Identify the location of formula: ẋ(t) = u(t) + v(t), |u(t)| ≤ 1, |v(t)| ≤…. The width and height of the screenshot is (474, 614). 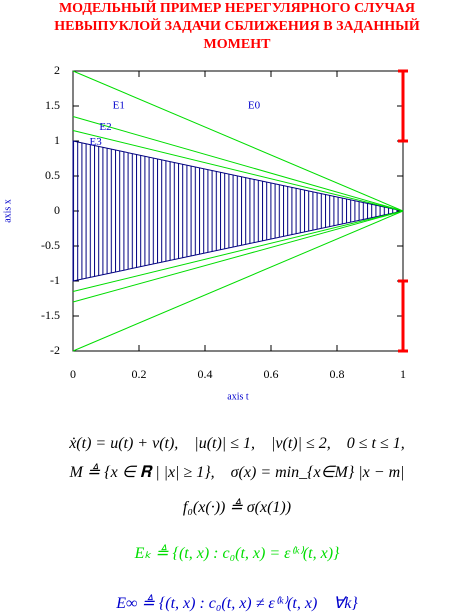
(237, 443).